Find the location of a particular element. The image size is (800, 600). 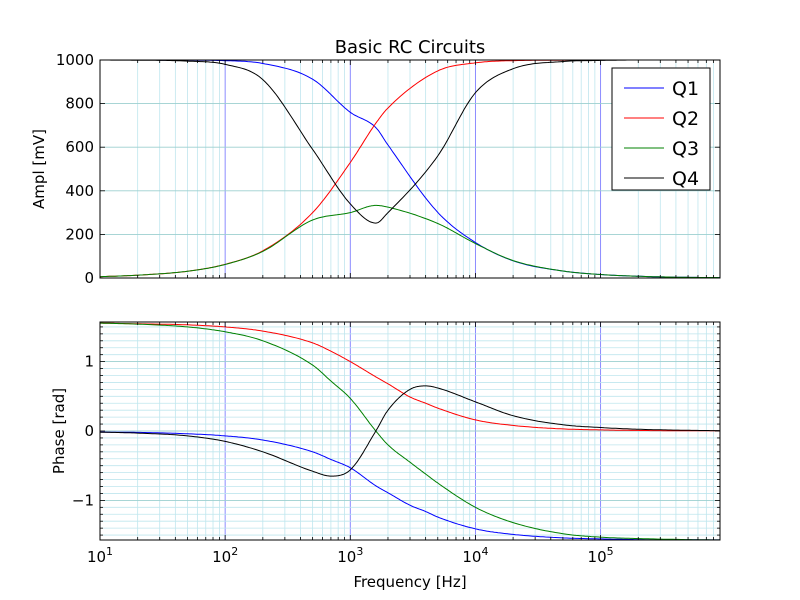

y-tick-label: 200 is located at coordinates (79, 234).